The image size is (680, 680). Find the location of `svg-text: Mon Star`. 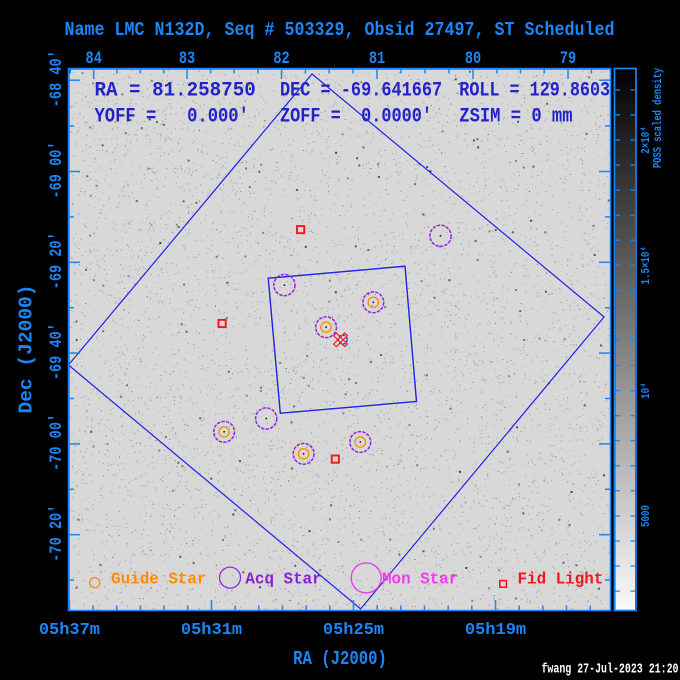

svg-text: Mon Star is located at coordinates (420, 579).